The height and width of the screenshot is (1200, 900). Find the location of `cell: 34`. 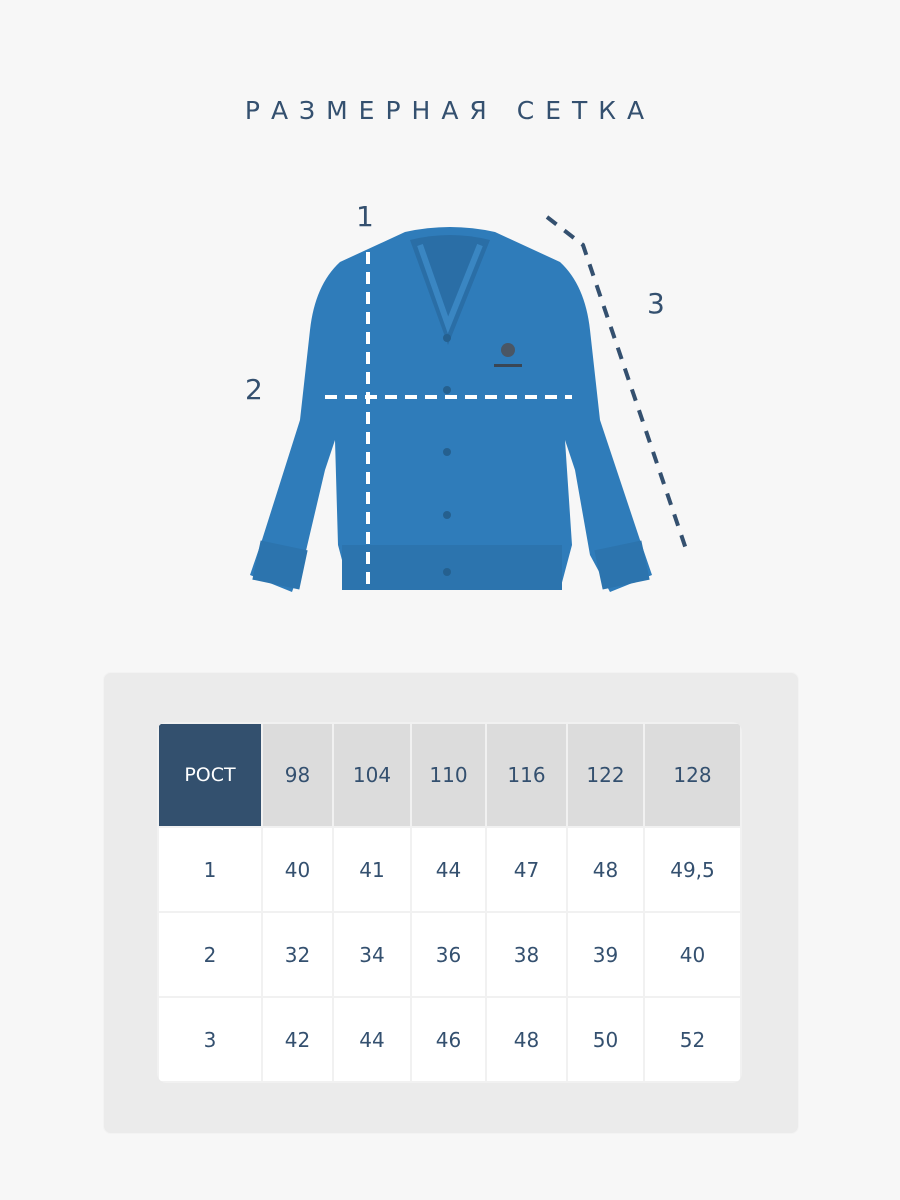

cell: 34 is located at coordinates (372, 954).